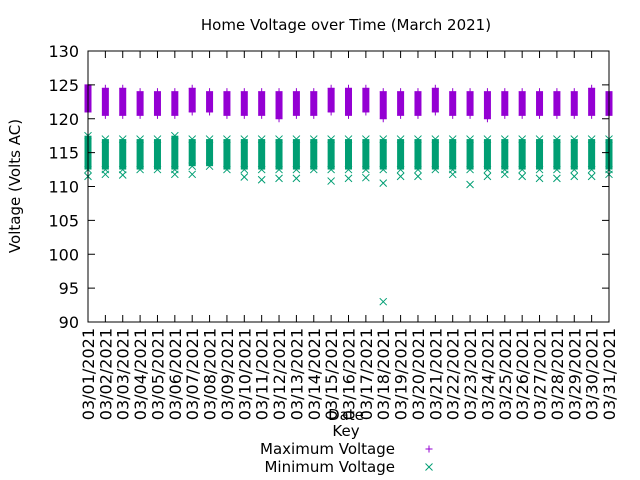 The image size is (640, 480). I want to click on x-tick: 03/31/2021, so click(609, 235).